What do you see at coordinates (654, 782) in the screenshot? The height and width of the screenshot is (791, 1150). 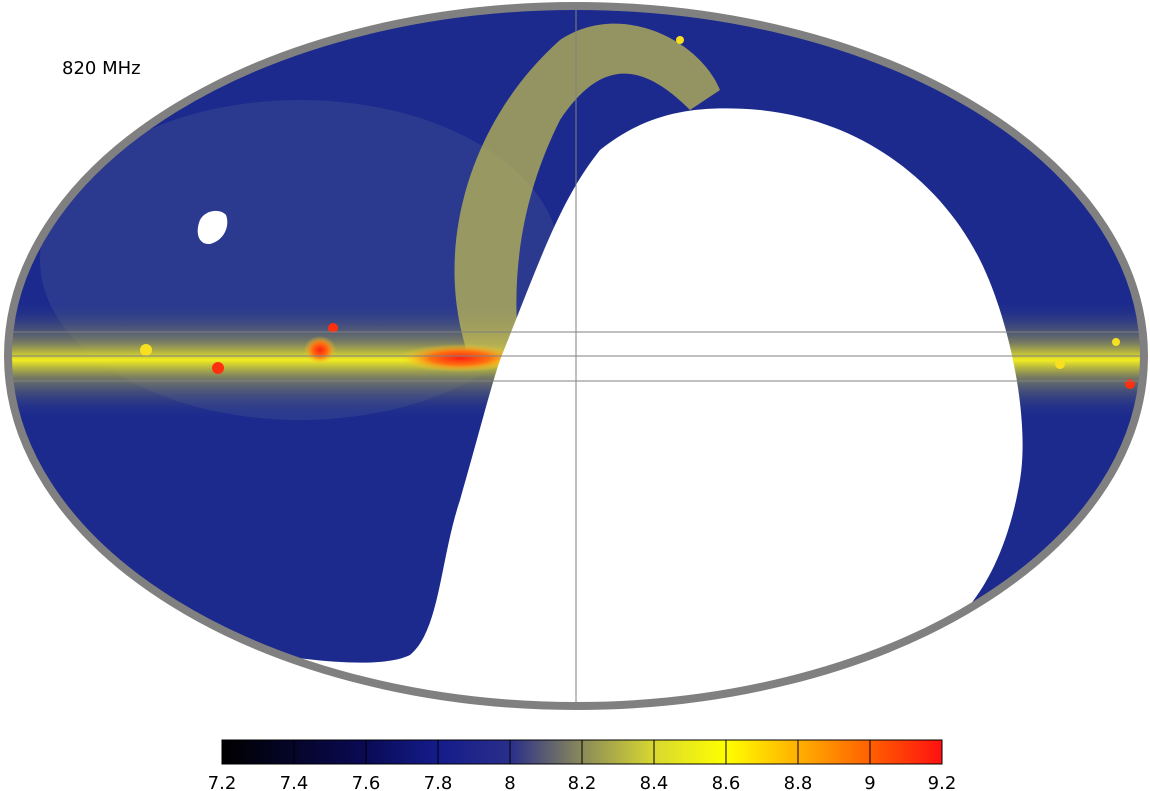 I see `colorbar-tick-label: 8.4` at bounding box center [654, 782].